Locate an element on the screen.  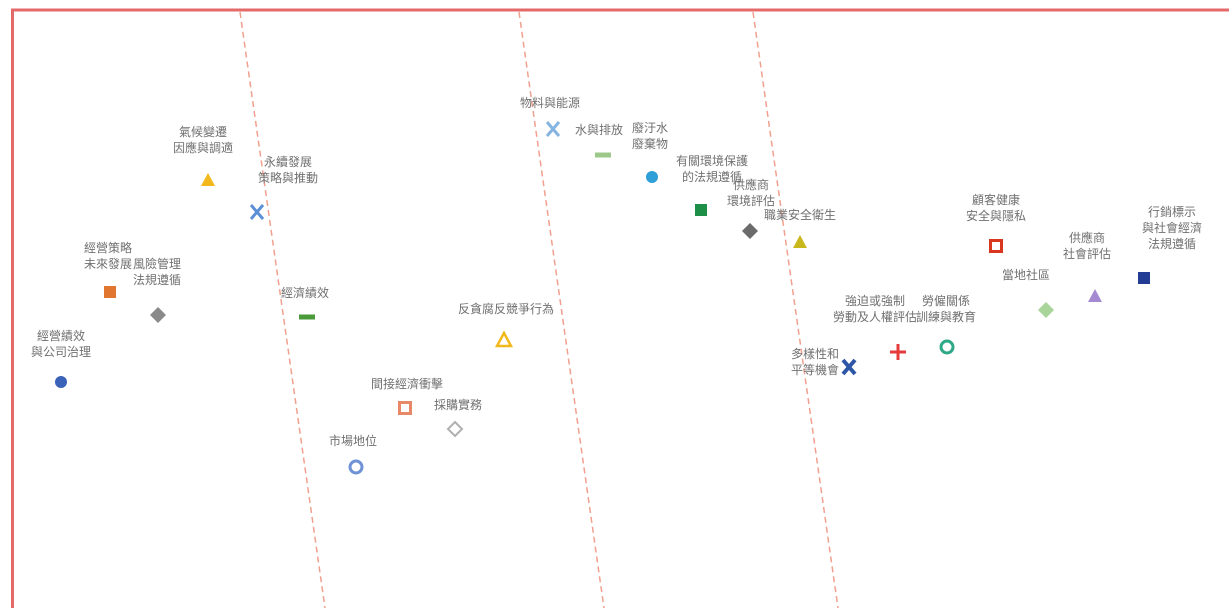
point-diversity: 多樣性和平等機會 is located at coordinates (824, 361).